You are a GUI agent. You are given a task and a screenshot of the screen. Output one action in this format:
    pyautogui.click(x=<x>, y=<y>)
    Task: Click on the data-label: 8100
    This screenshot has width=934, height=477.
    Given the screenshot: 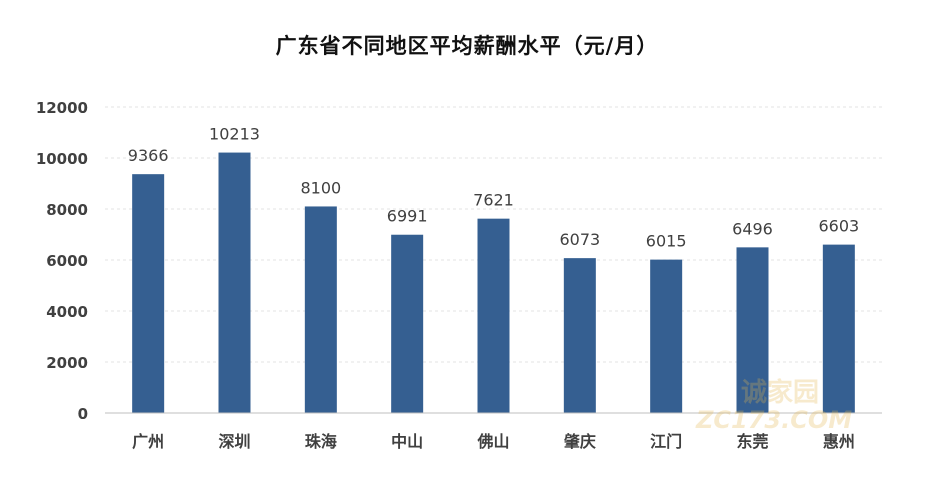 What is the action you would take?
    pyautogui.click(x=320, y=187)
    